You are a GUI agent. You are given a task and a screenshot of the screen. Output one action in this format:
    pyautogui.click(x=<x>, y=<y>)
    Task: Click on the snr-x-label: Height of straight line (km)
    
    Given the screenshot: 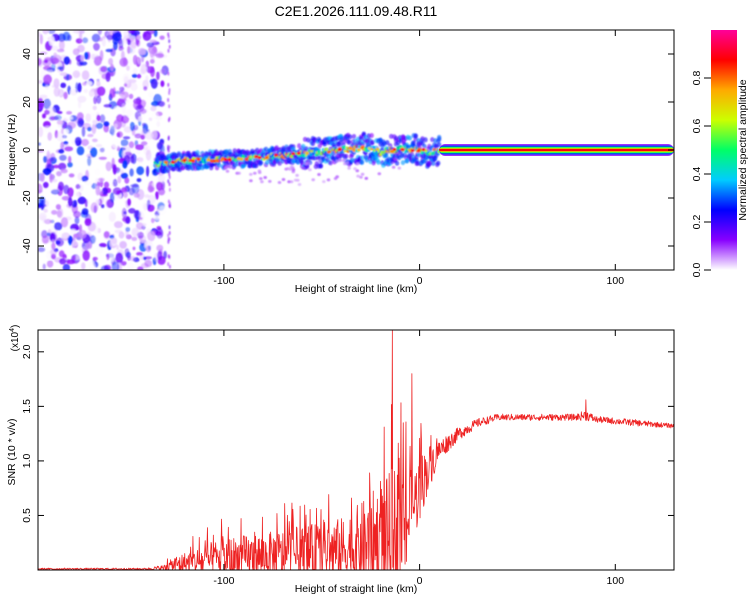 What is the action you would take?
    pyautogui.click(x=356, y=589)
    